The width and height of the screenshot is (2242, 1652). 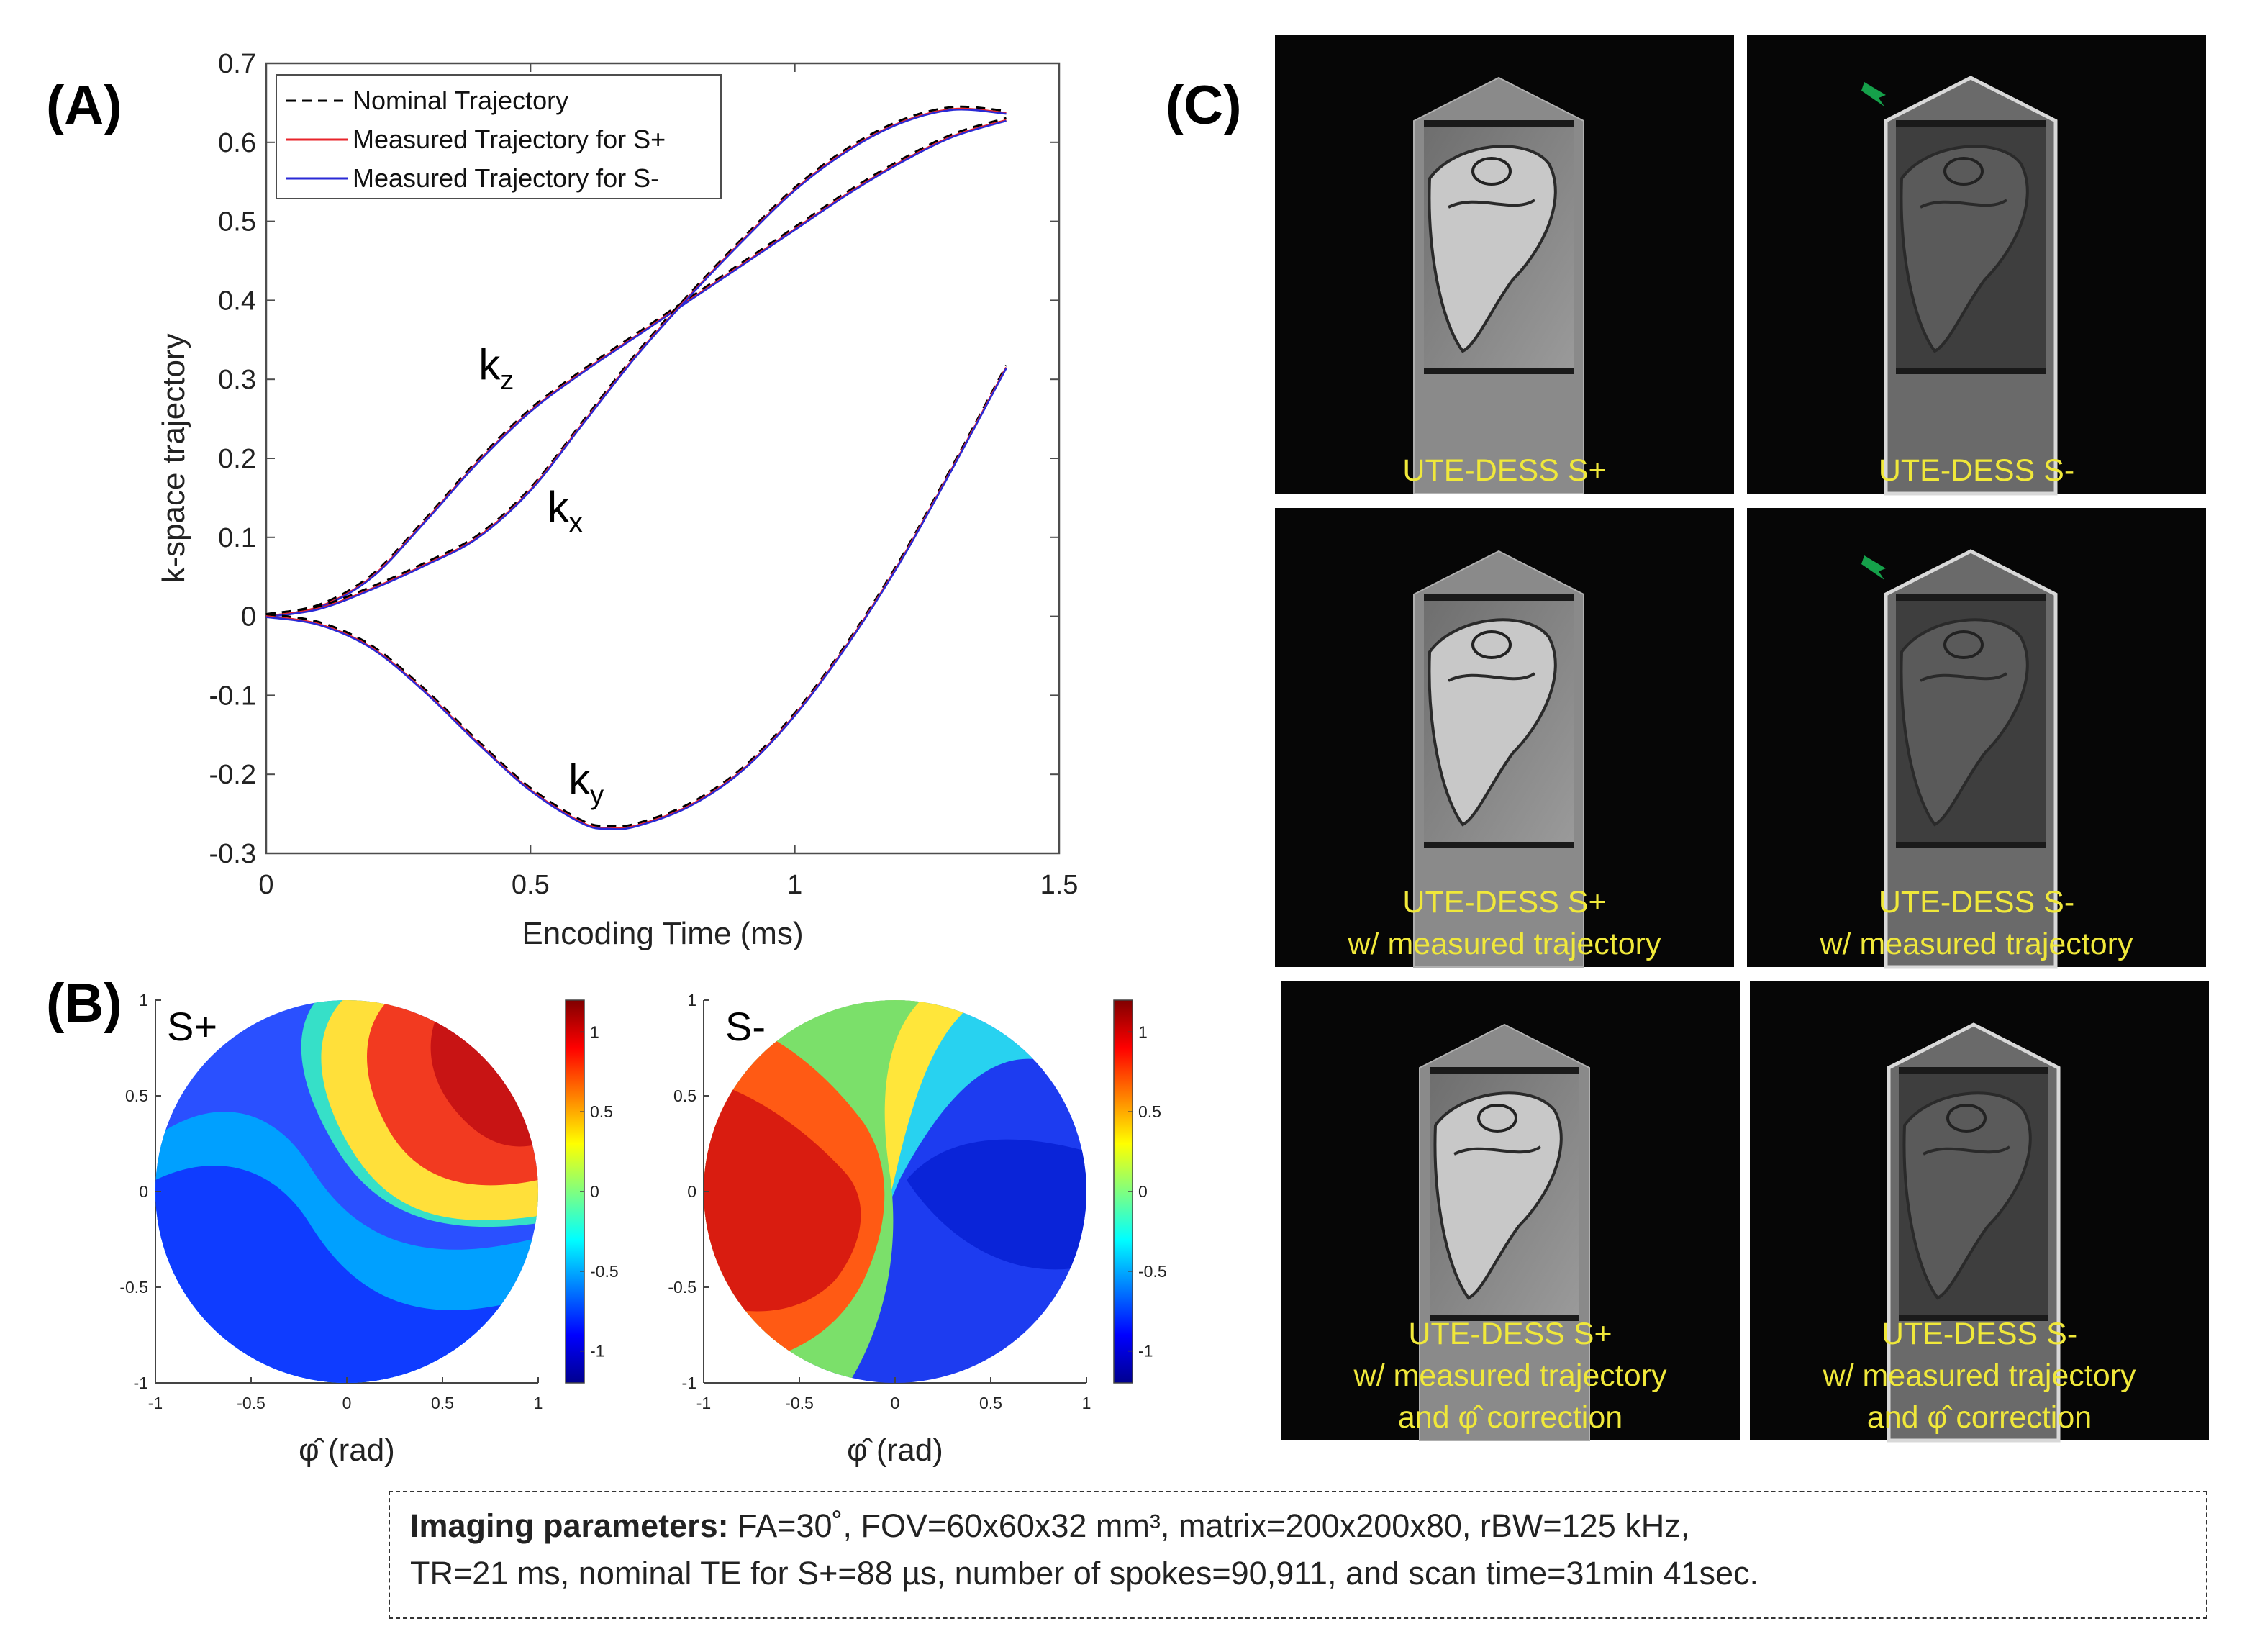 I want to click on panel-c-label: (C), so click(x=1204, y=105).